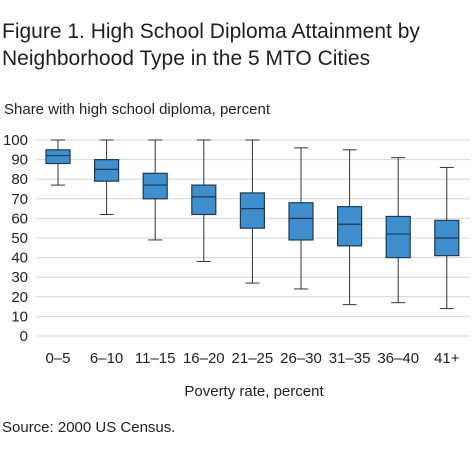  I want to click on x-tick-label: 36–40, so click(398, 358).